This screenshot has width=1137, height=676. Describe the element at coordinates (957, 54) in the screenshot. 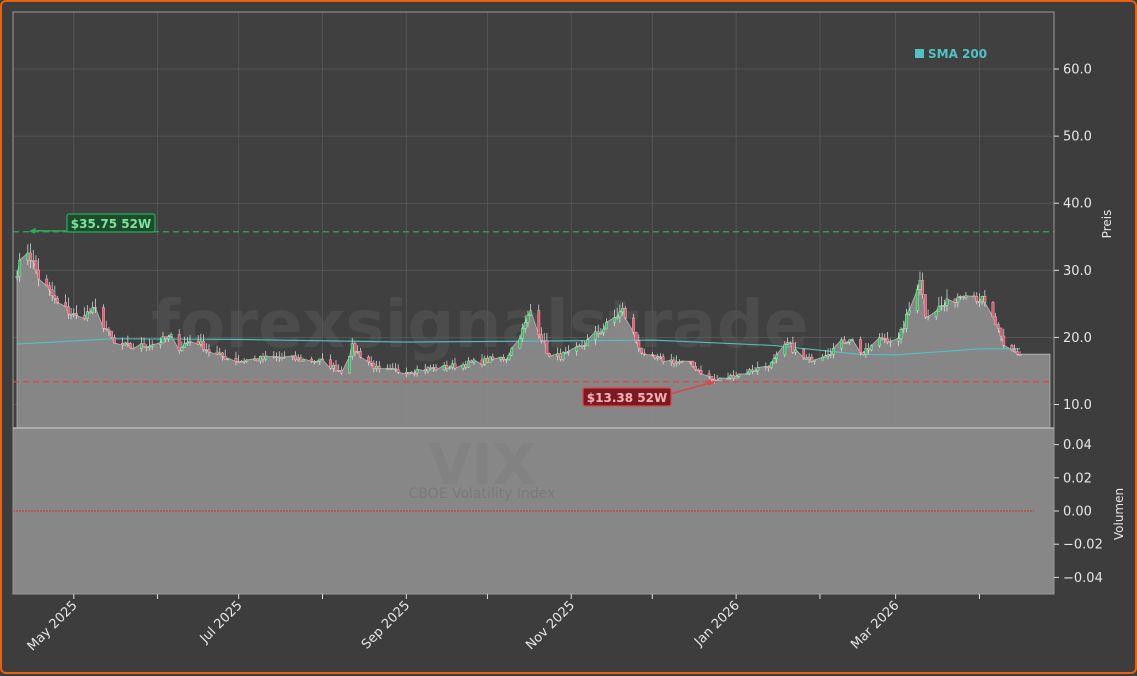

I see `legend-label-sma-200: SMA 200` at that location.